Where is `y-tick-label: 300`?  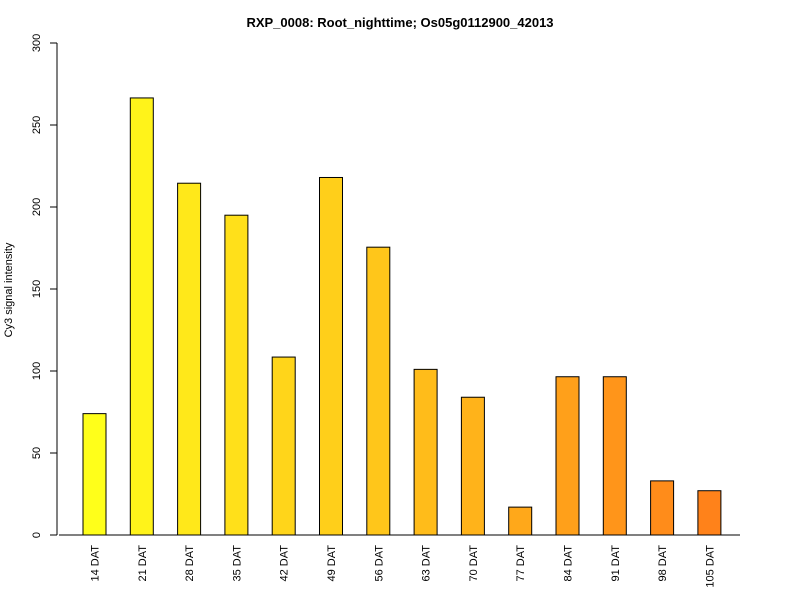
y-tick-label: 300 is located at coordinates (37, 43).